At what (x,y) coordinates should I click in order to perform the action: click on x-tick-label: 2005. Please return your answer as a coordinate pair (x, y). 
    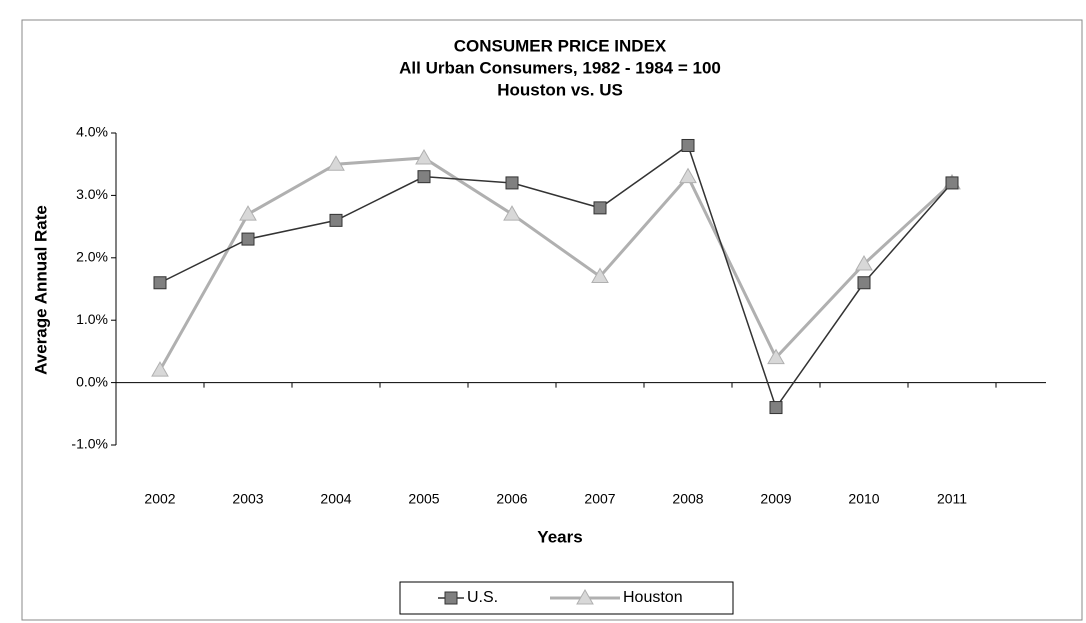
    Looking at the image, I should click on (423, 499).